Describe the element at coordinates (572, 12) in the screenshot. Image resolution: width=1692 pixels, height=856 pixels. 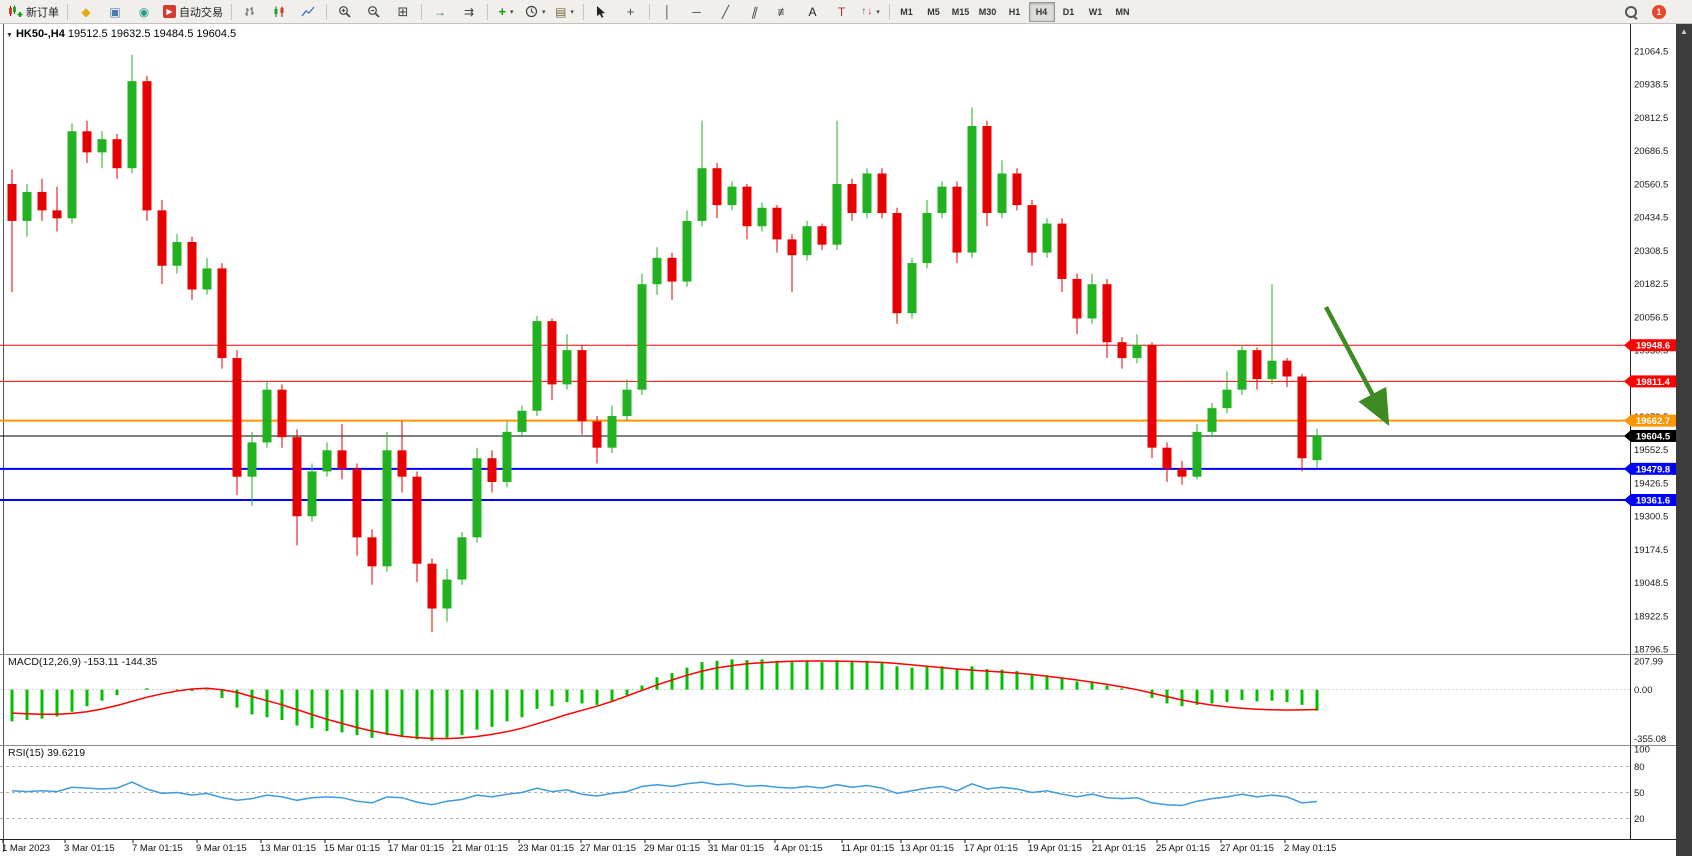
I see `chevron-down-icon: ▾` at that location.